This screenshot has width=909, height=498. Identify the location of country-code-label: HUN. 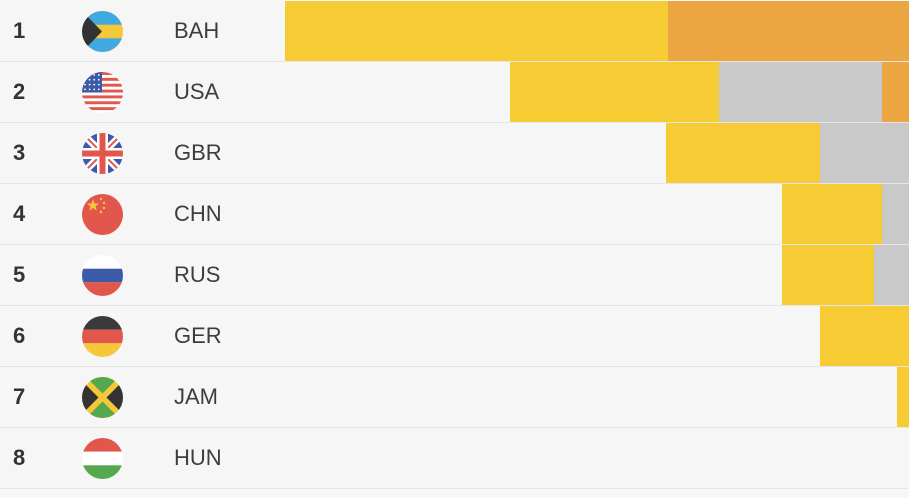
(198, 457).